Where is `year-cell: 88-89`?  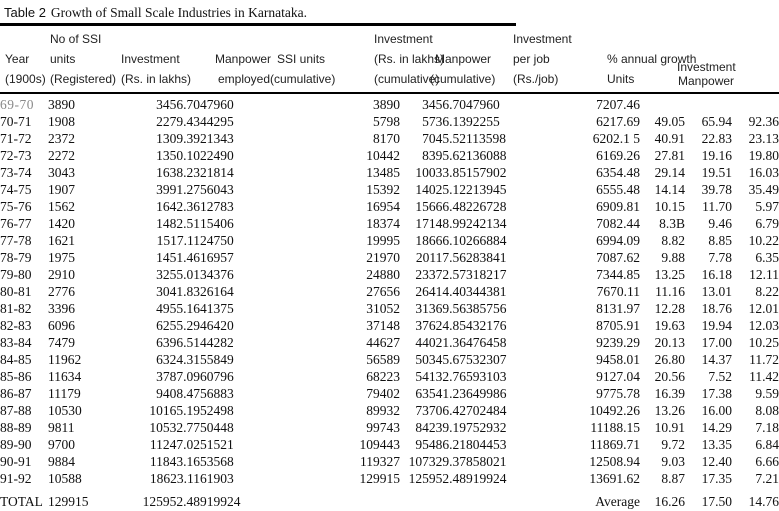 year-cell: 88-89 is located at coordinates (16, 427).